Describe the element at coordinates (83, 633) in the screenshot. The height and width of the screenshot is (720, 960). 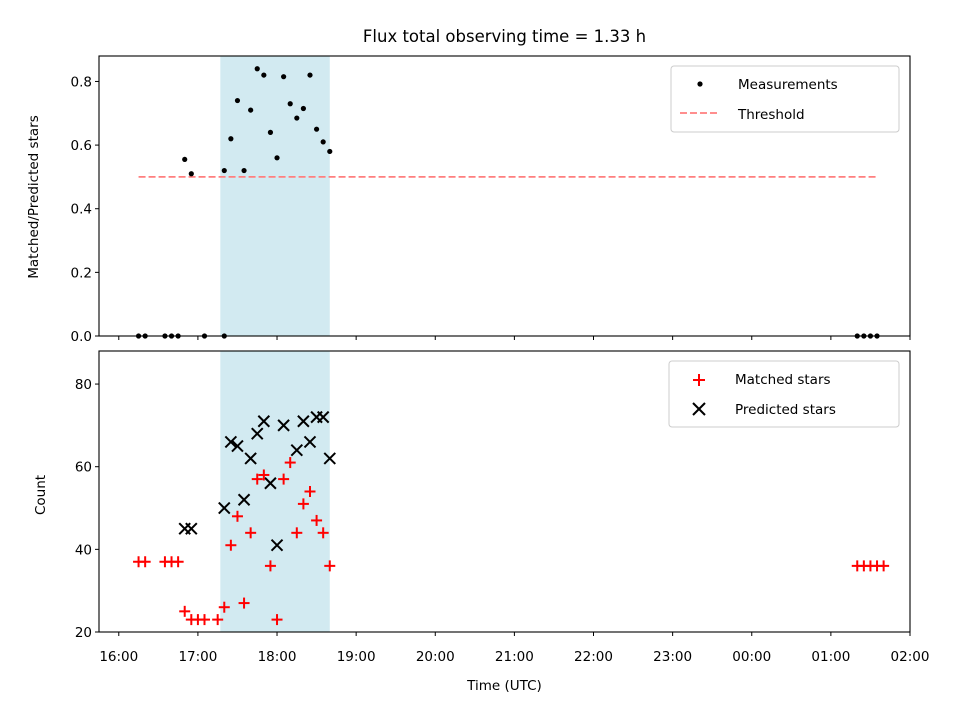
I see `bottom-y-tick-label: 20` at that location.